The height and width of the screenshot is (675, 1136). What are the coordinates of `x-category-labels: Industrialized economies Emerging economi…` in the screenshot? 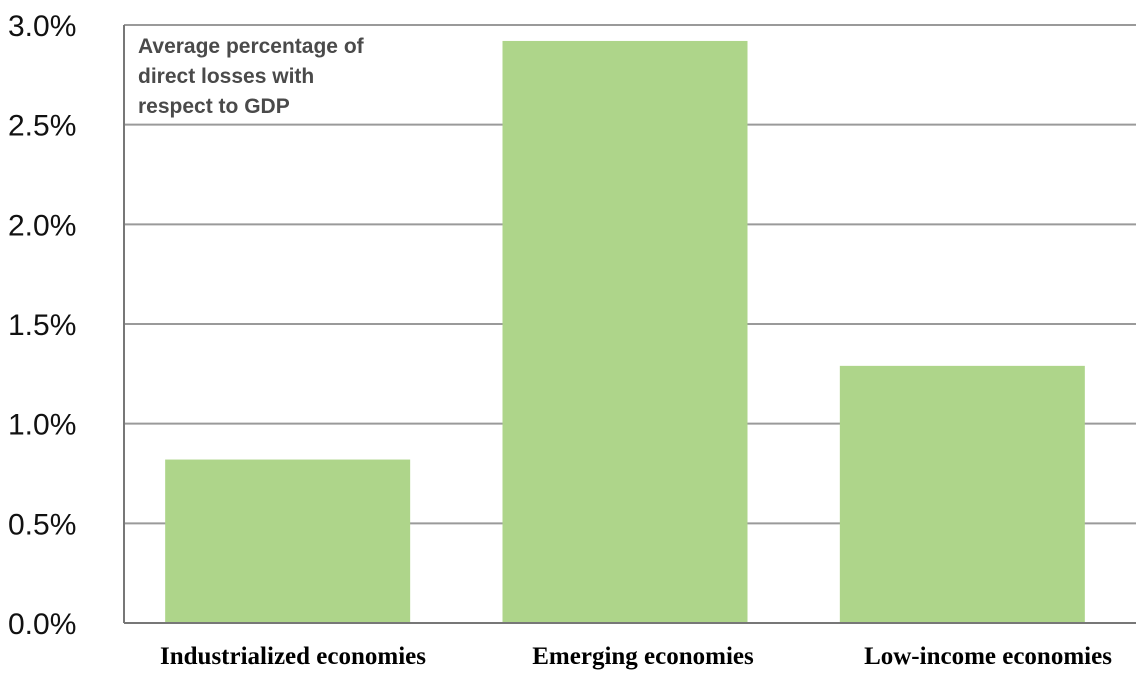 It's located at (636, 656).